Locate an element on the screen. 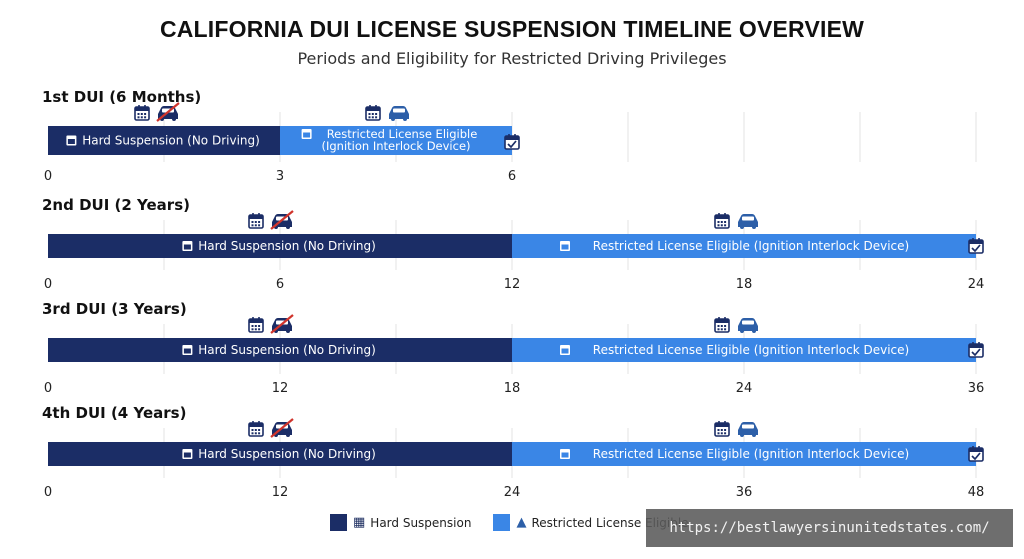 The width and height of the screenshot is (1024, 559). legend-swatch-restricted is located at coordinates (502, 522).